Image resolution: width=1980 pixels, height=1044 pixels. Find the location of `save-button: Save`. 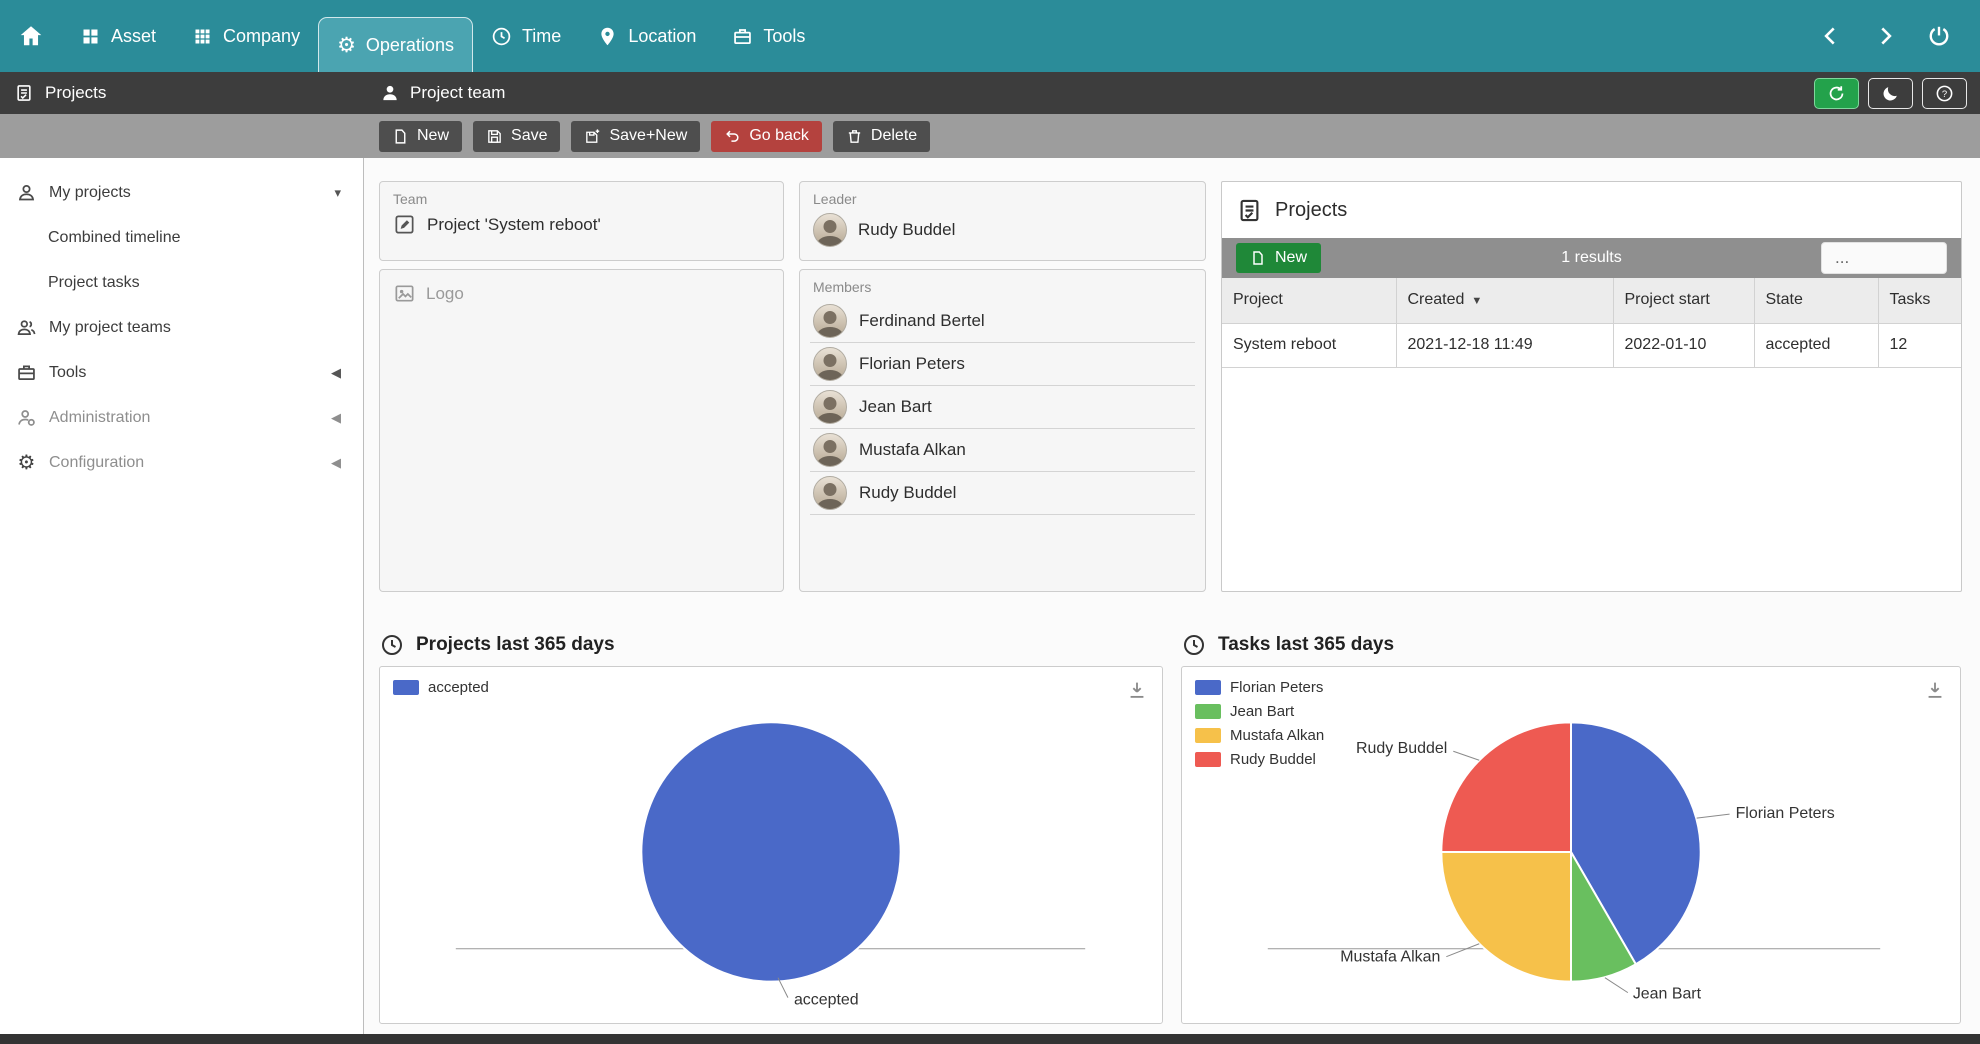

save-button: Save is located at coordinates (517, 136).